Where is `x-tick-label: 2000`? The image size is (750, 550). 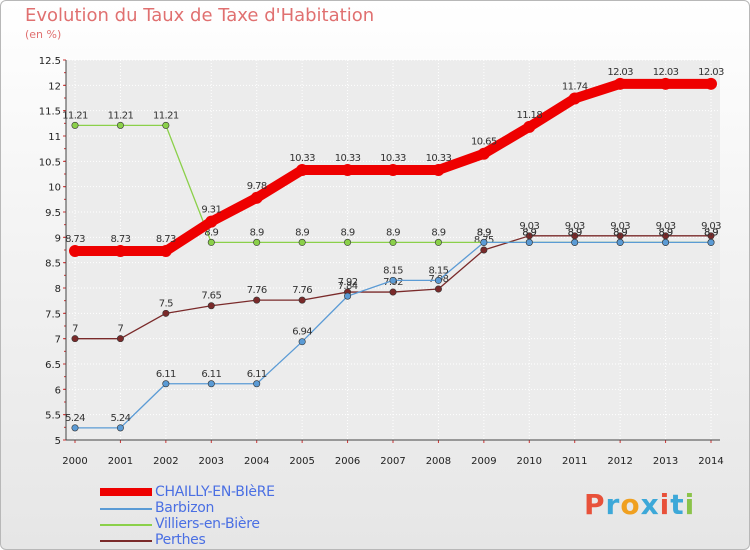
x-tick-label: 2000 is located at coordinates (74, 461).